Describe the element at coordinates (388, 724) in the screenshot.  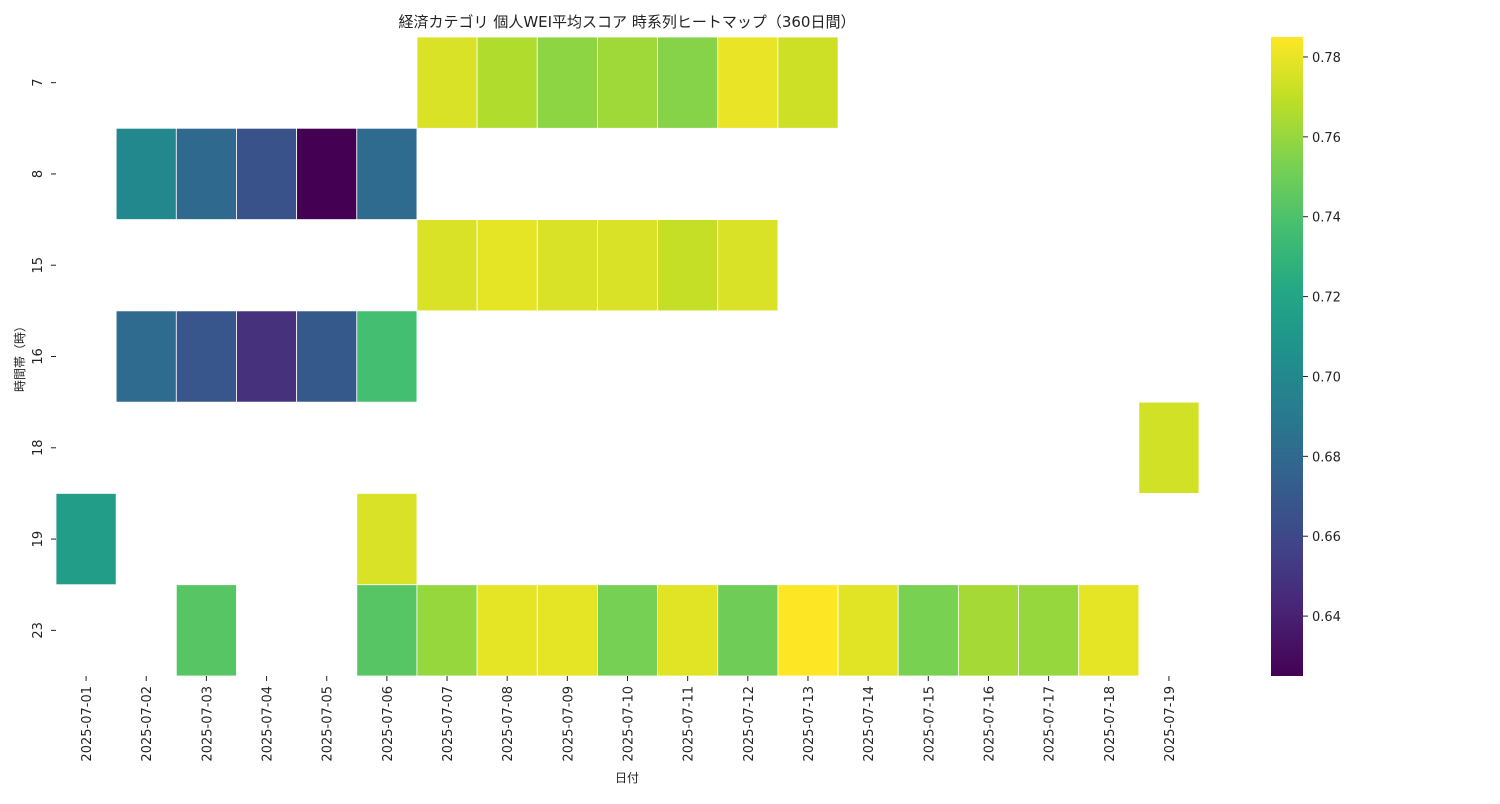
I see `x-tick-label: 2025-07-06` at that location.